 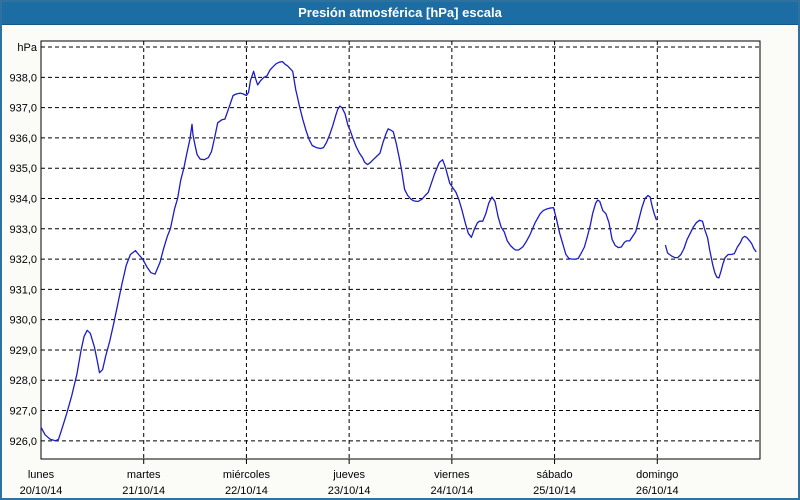 I want to click on y-tick-label: 935,0, so click(x=23, y=169).